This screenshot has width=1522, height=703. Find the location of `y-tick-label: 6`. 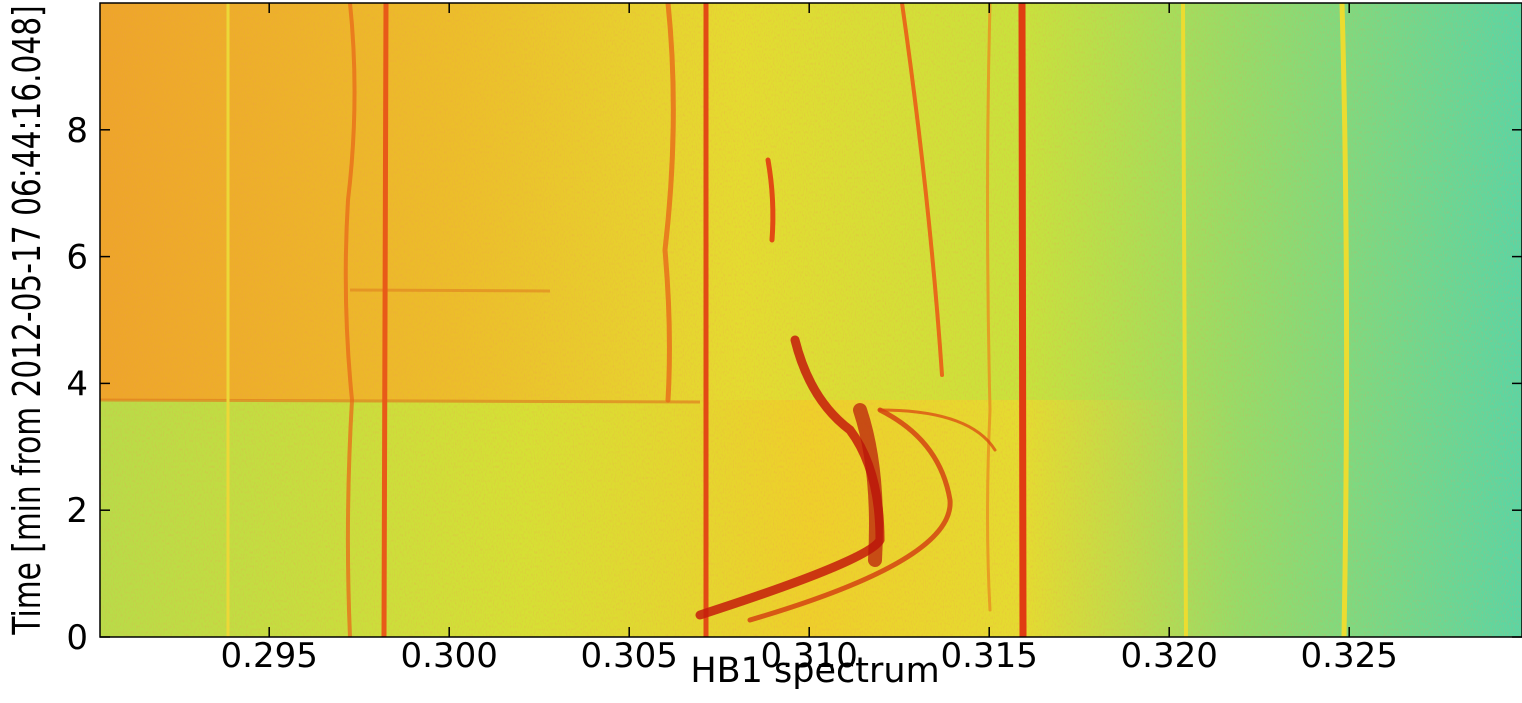

y-tick-label: 6 is located at coordinates (77, 258).